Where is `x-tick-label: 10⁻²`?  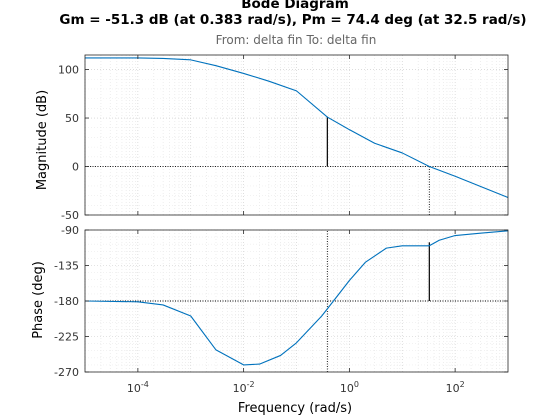 x-tick-label: 10⁻² is located at coordinates (244, 387).